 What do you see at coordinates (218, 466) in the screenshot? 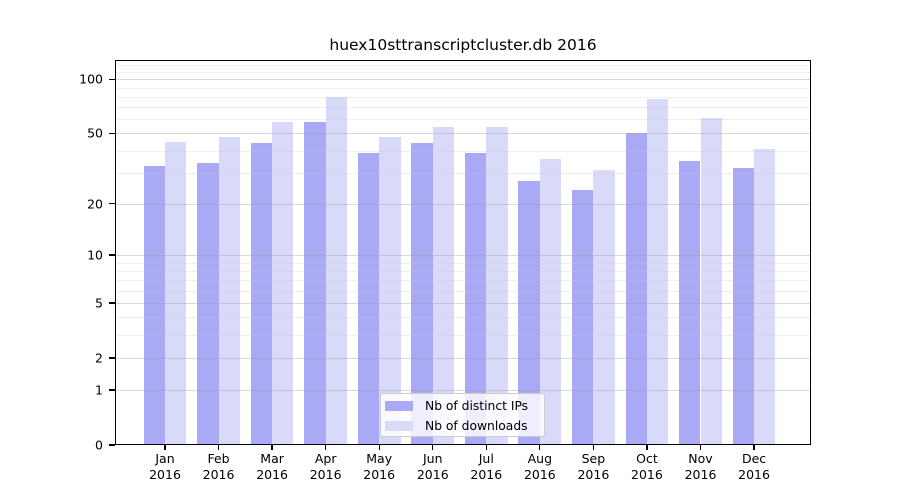
I see `x-tick-label: Feb 2016` at bounding box center [218, 466].